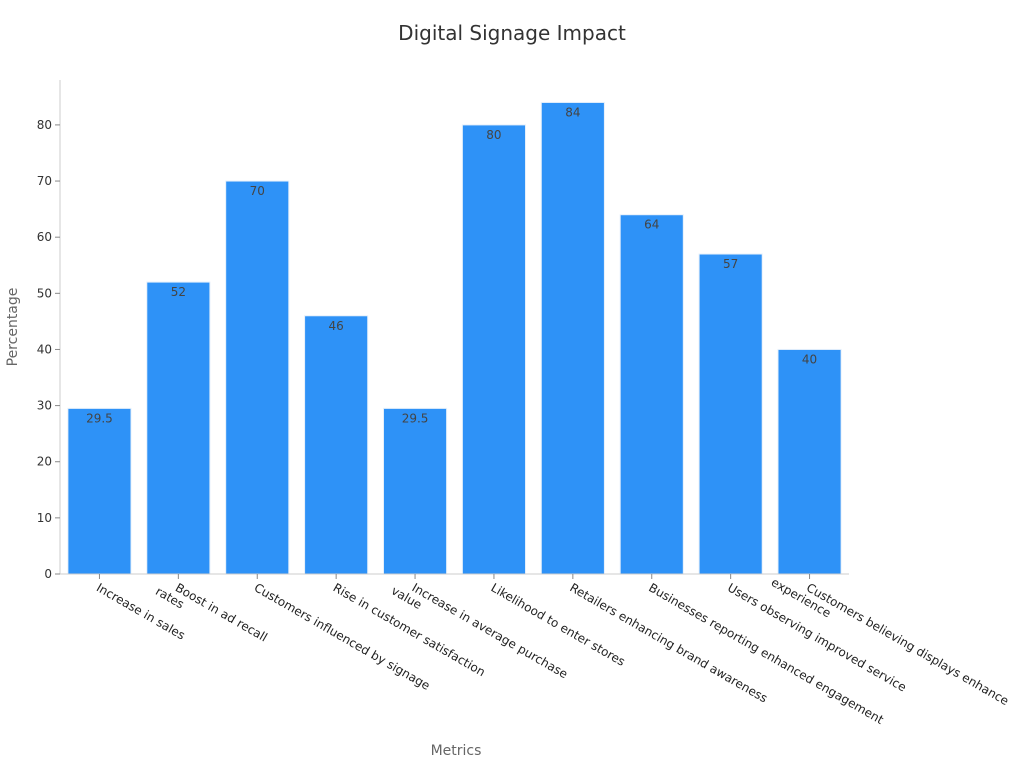  Describe the element at coordinates (257, 191) in the screenshot. I see `bar-value-label: 70` at that location.